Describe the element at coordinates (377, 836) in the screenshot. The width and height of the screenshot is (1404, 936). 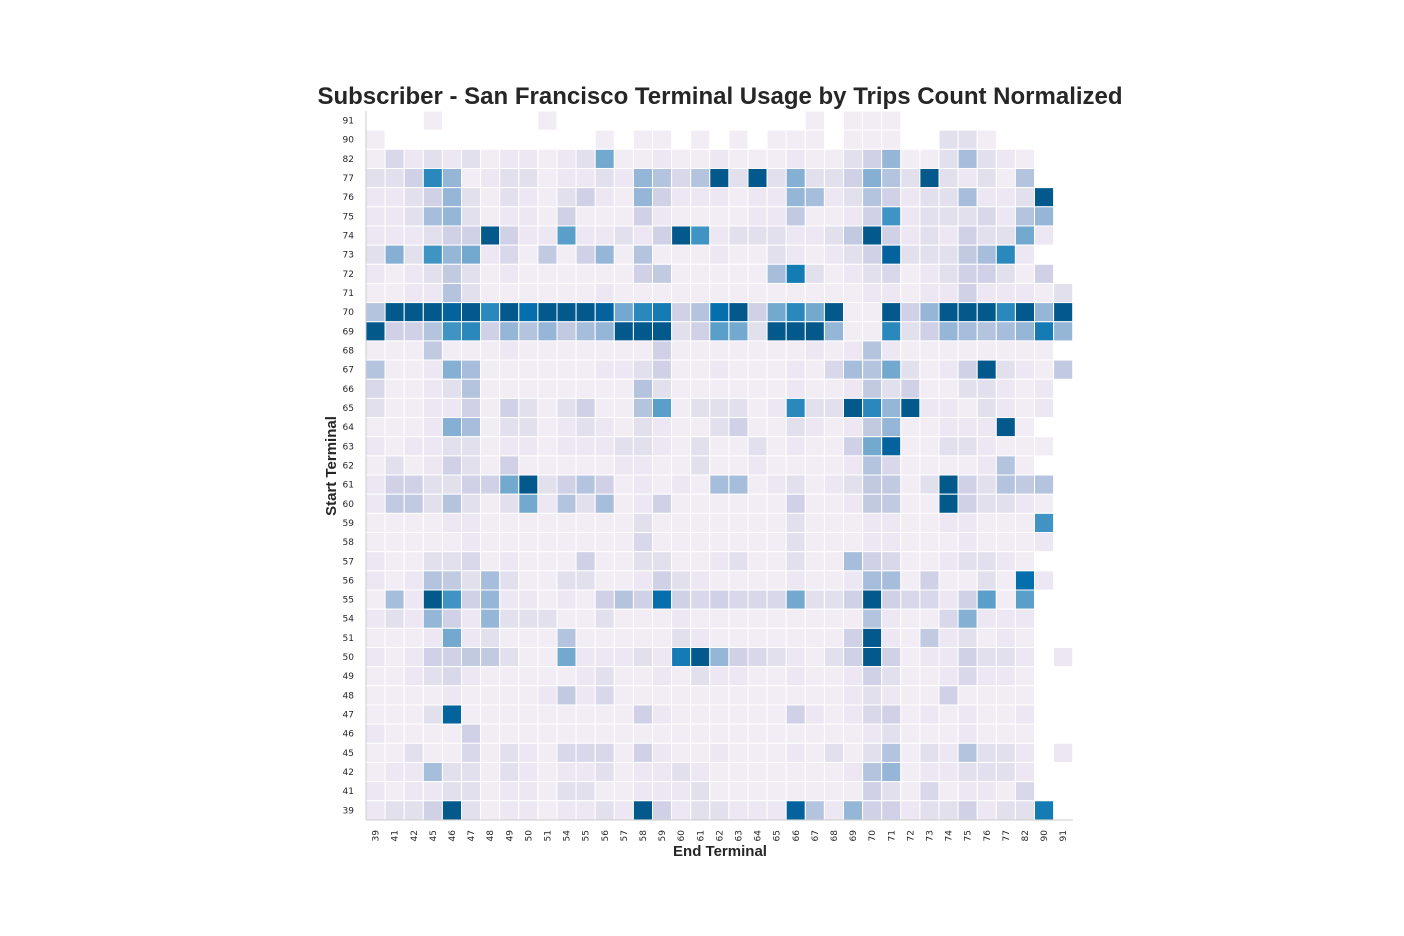
I see `x-tick-label: 39` at that location.